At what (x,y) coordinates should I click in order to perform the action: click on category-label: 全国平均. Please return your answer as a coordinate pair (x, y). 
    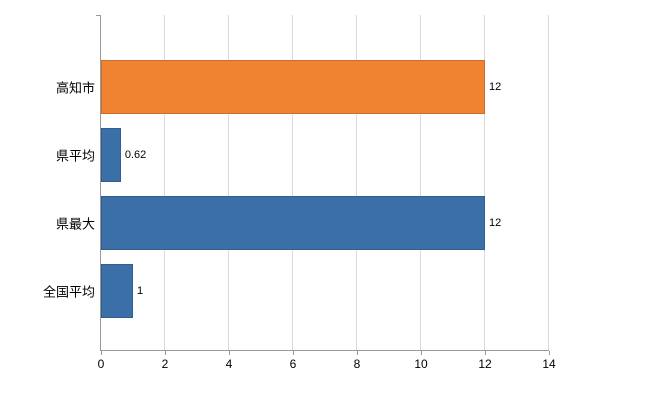
    Looking at the image, I should click on (68, 292).